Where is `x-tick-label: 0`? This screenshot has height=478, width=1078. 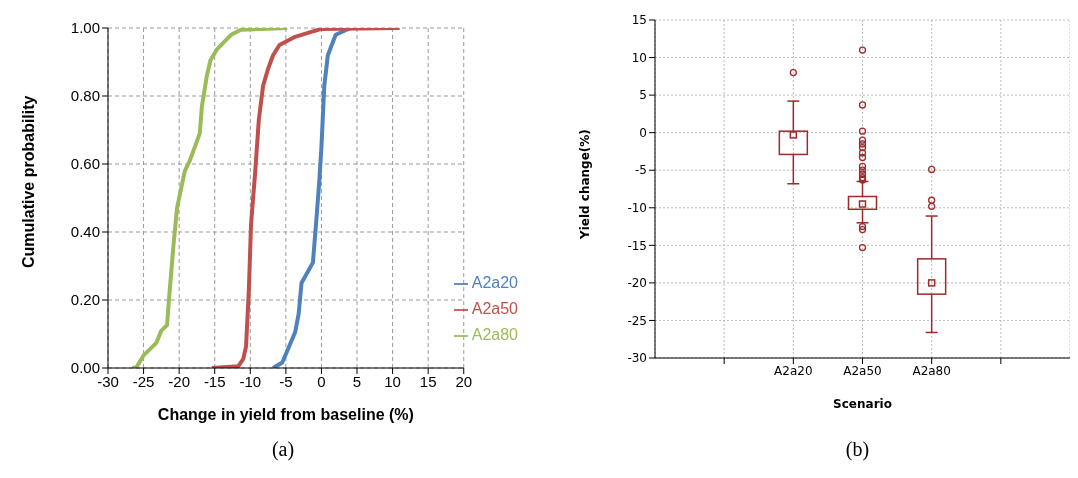 x-tick-label: 0 is located at coordinates (321, 381).